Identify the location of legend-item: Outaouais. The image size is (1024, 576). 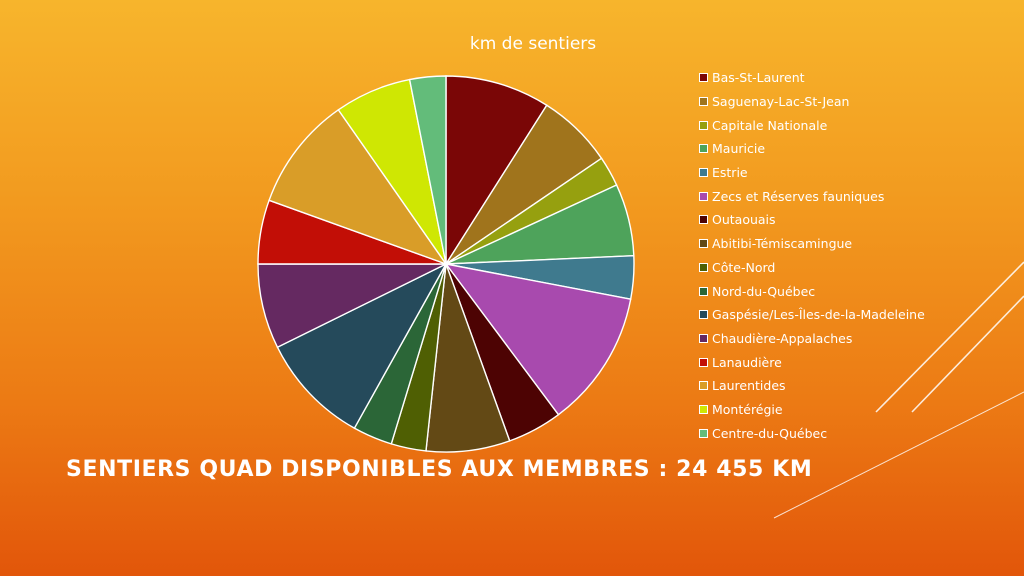
(812, 220).